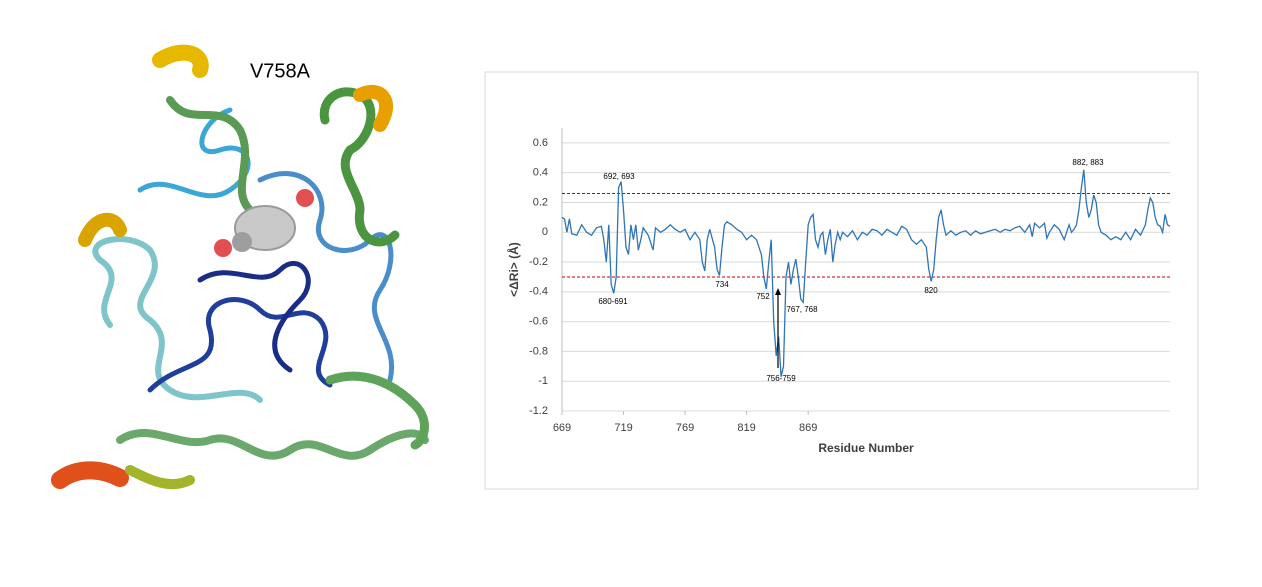 The height and width of the screenshot is (587, 1262). I want to click on arrow-head, so click(778, 291).